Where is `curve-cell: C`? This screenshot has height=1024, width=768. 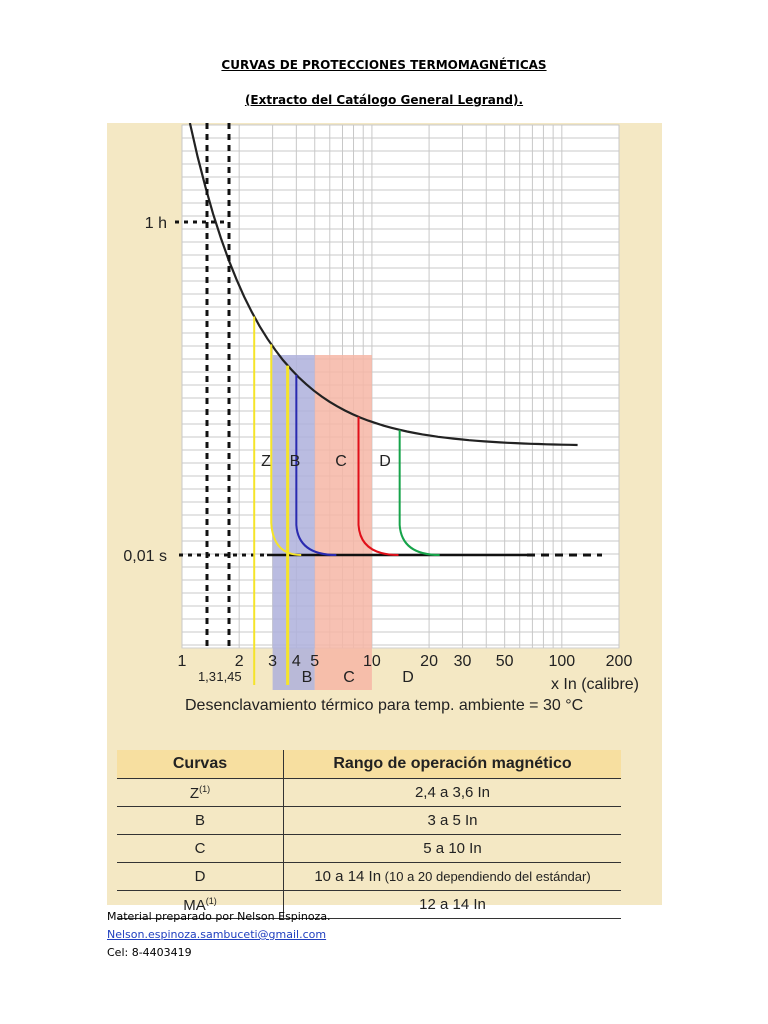
curve-cell: C is located at coordinates (200, 848).